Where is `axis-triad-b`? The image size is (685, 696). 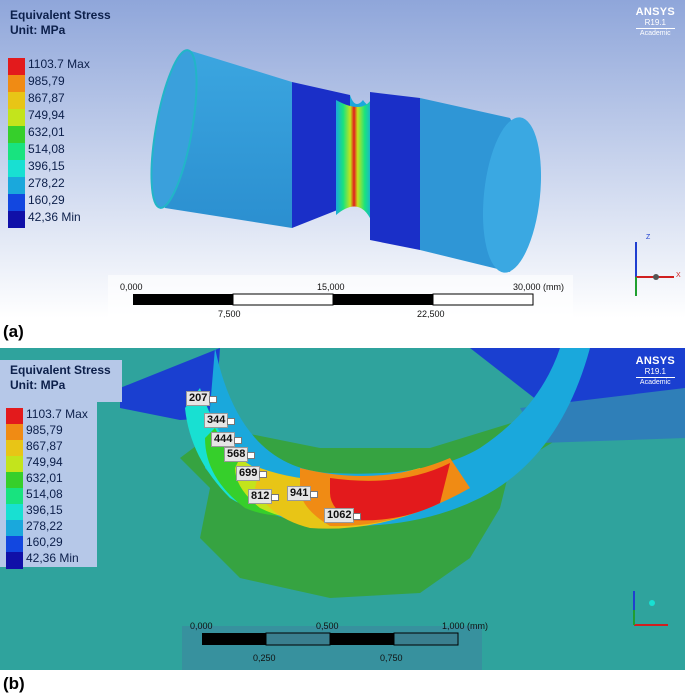
axis-triad-b is located at coordinates (650, 608).